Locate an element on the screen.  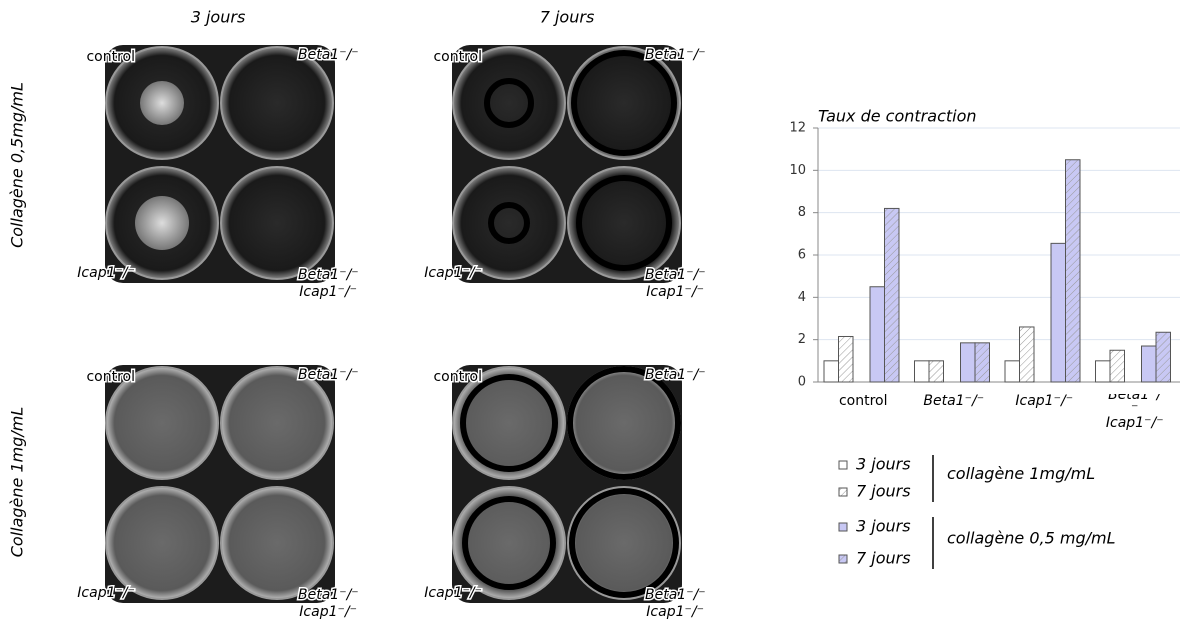
x-tick-label-box: Icap1⁻/⁻ is located at coordinates (1044, 401).